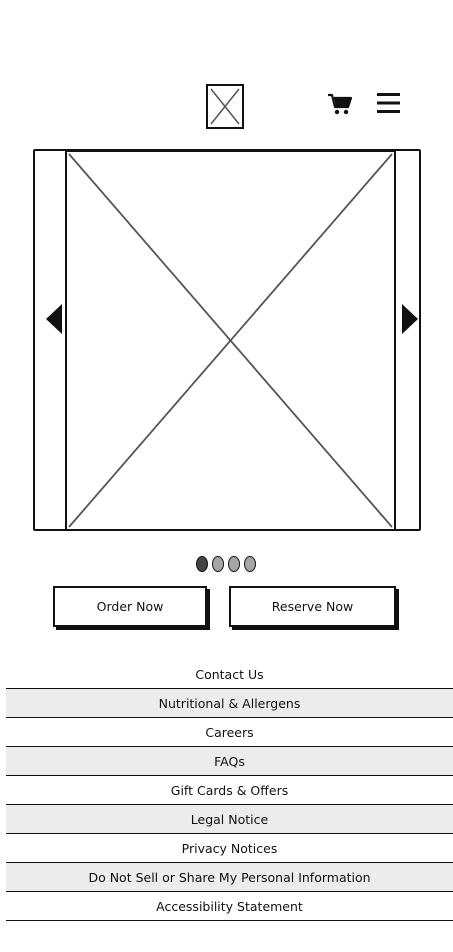  I want to click on cart-icon, so click(340, 104).